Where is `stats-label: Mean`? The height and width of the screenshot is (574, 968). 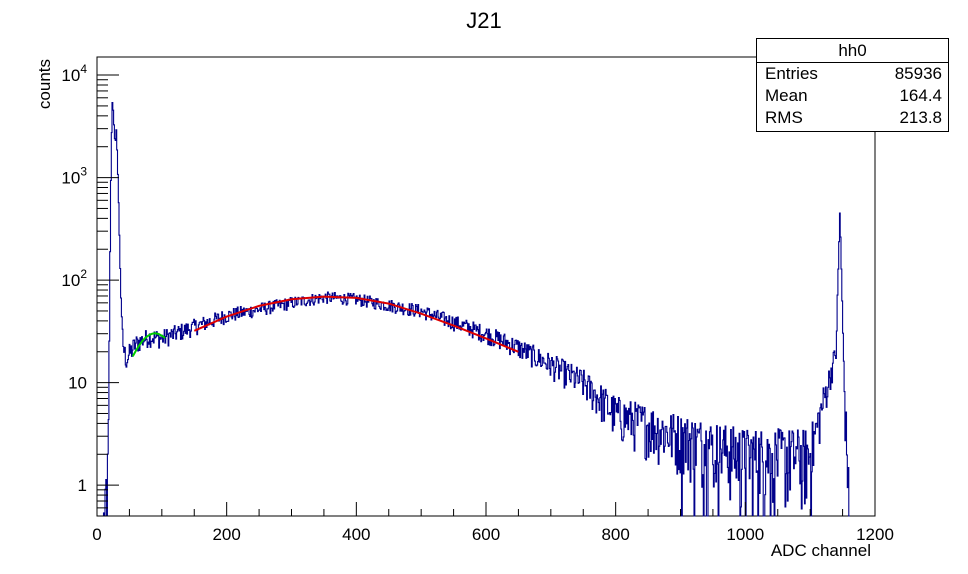
stats-label: Mean is located at coordinates (786, 95).